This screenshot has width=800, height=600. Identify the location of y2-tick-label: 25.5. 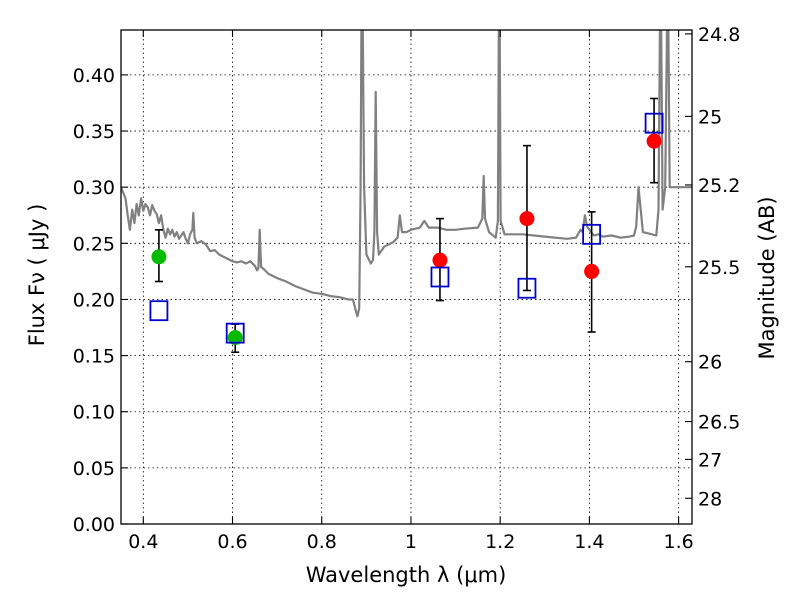
(719, 268).